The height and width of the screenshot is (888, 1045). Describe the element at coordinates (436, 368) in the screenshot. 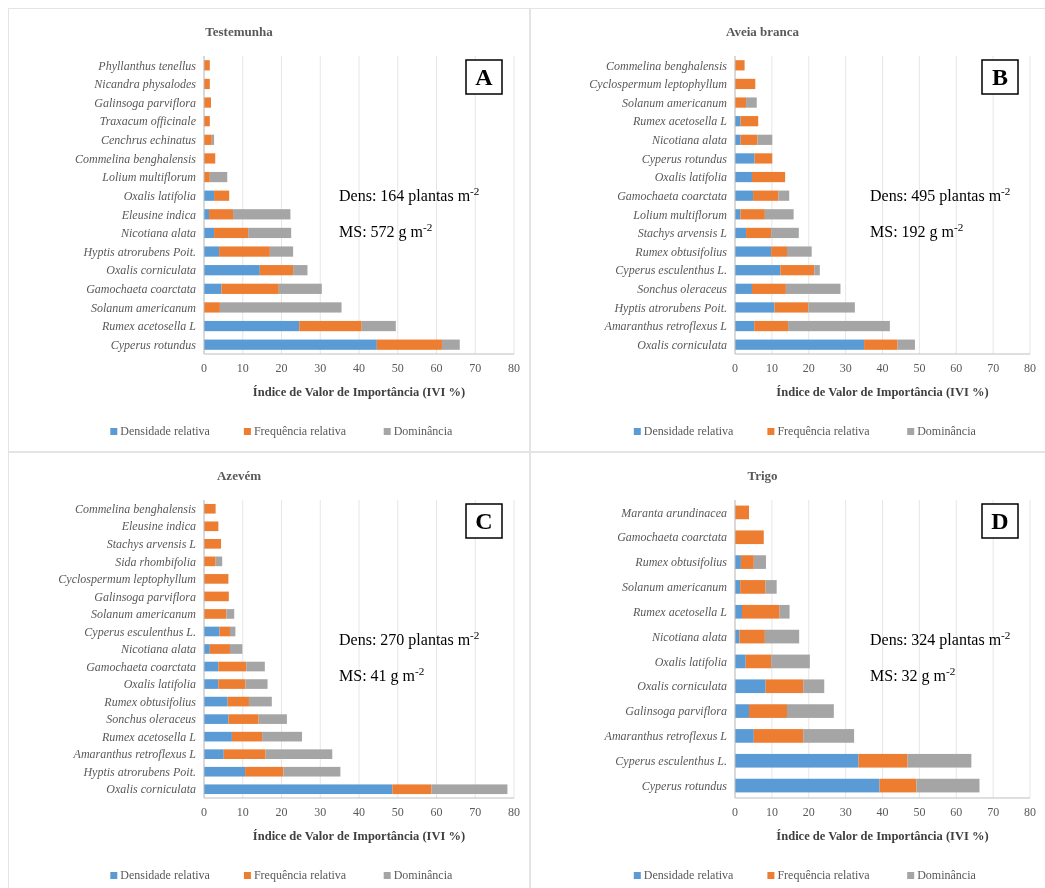

I see `x-tick-label: 60` at that location.